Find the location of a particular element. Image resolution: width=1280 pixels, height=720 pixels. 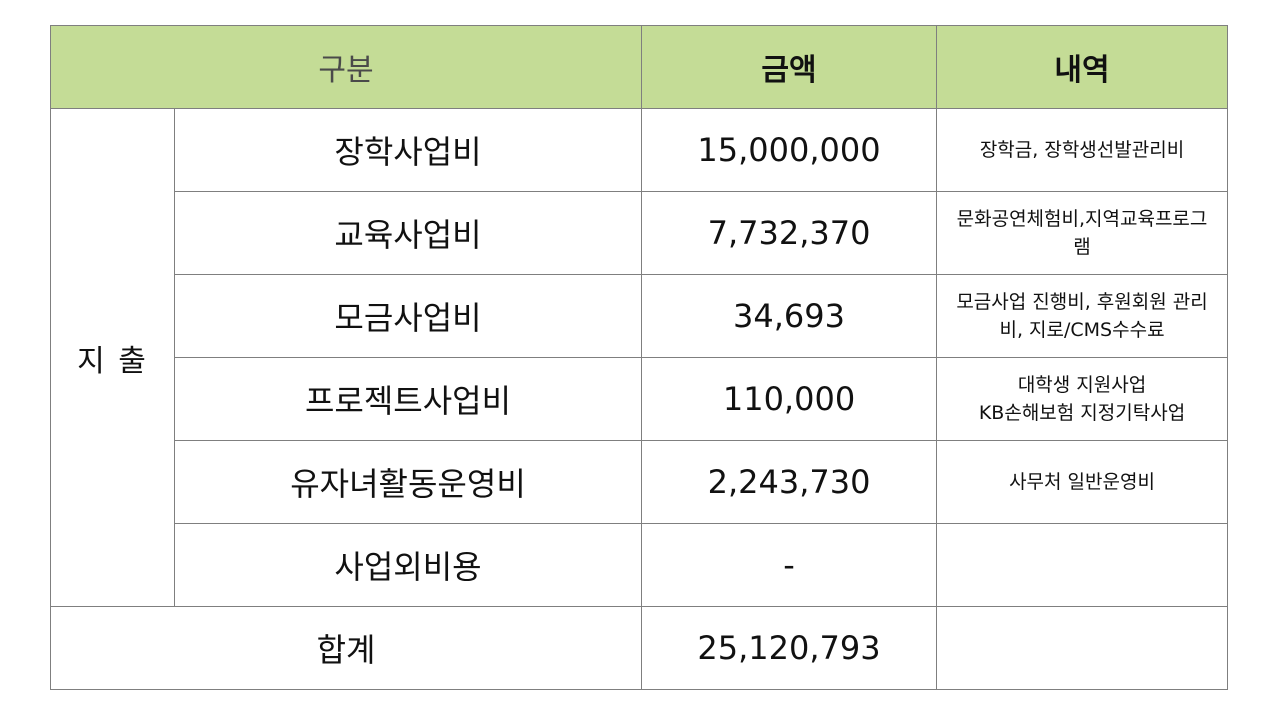

table-row: 사업외비용 - is located at coordinates (640, 565).